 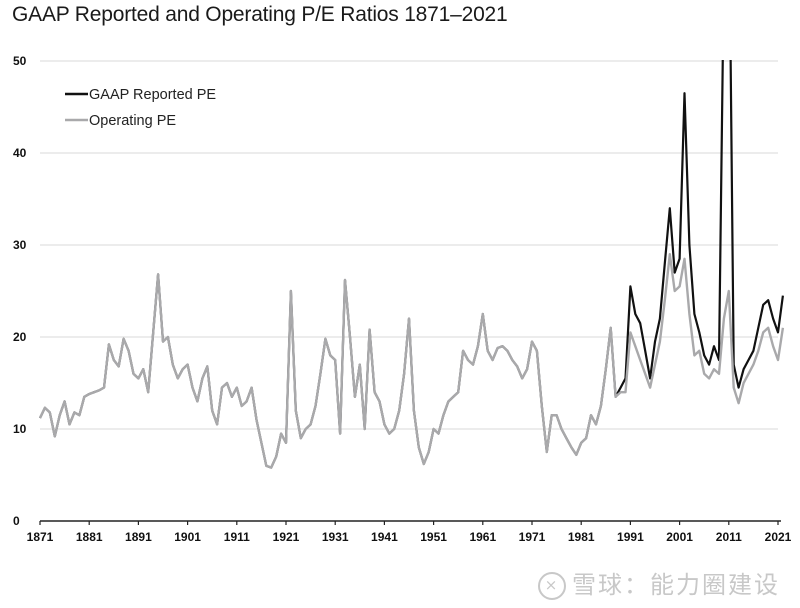 What do you see at coordinates (16, 521) in the screenshot?
I see `y-tick-label: 0` at bounding box center [16, 521].